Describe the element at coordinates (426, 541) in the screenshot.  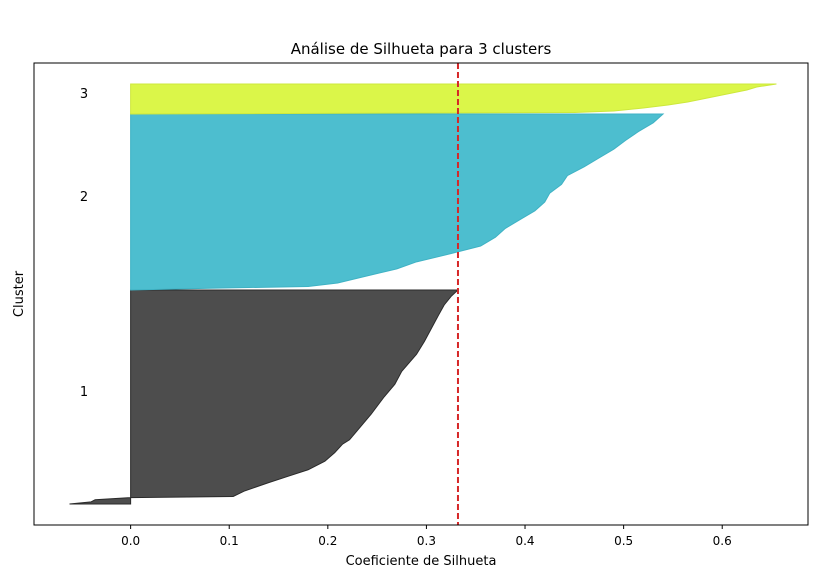
I see `x-tick-label: 0.3` at that location.